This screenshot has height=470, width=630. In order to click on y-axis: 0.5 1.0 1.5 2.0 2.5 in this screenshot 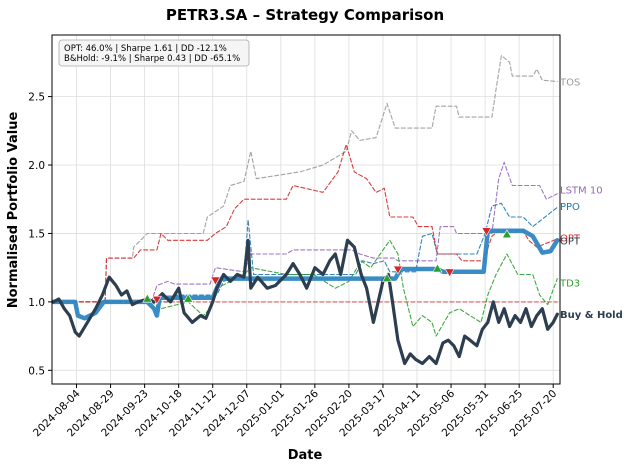, I will do `click(40, 234)`.